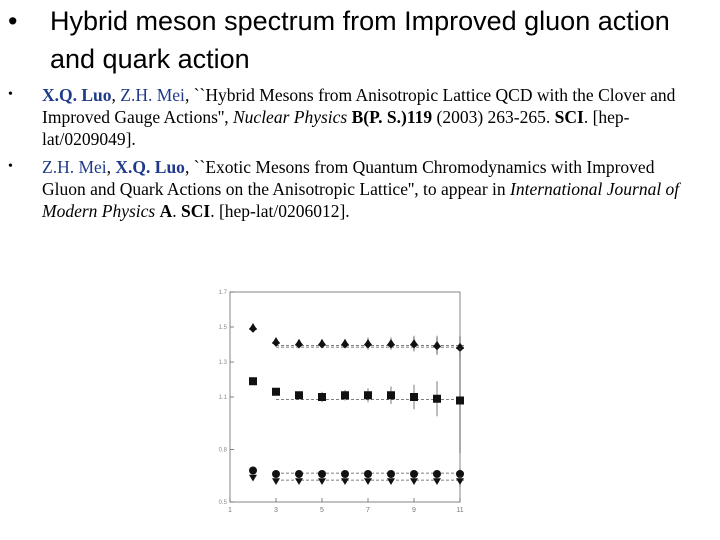 The width and height of the screenshot is (720, 540). I want to click on x-tick-label: 7, so click(368, 510).